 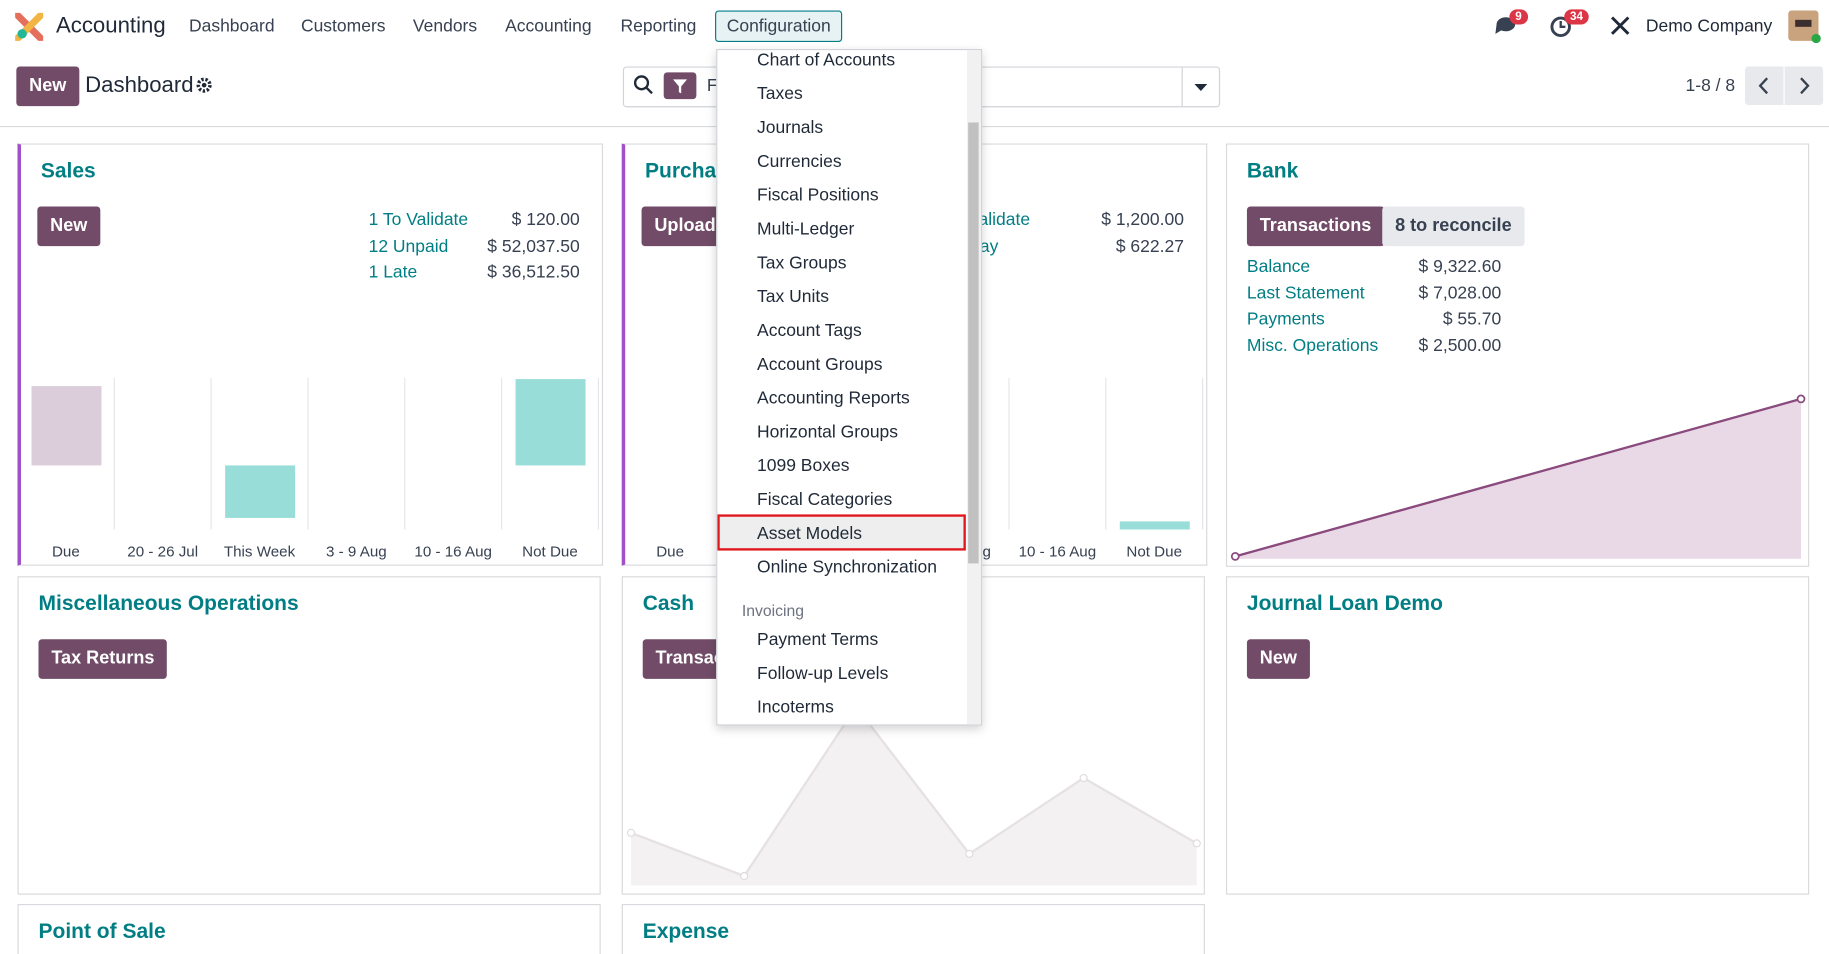 I want to click on pager-prev, so click(x=1764, y=85).